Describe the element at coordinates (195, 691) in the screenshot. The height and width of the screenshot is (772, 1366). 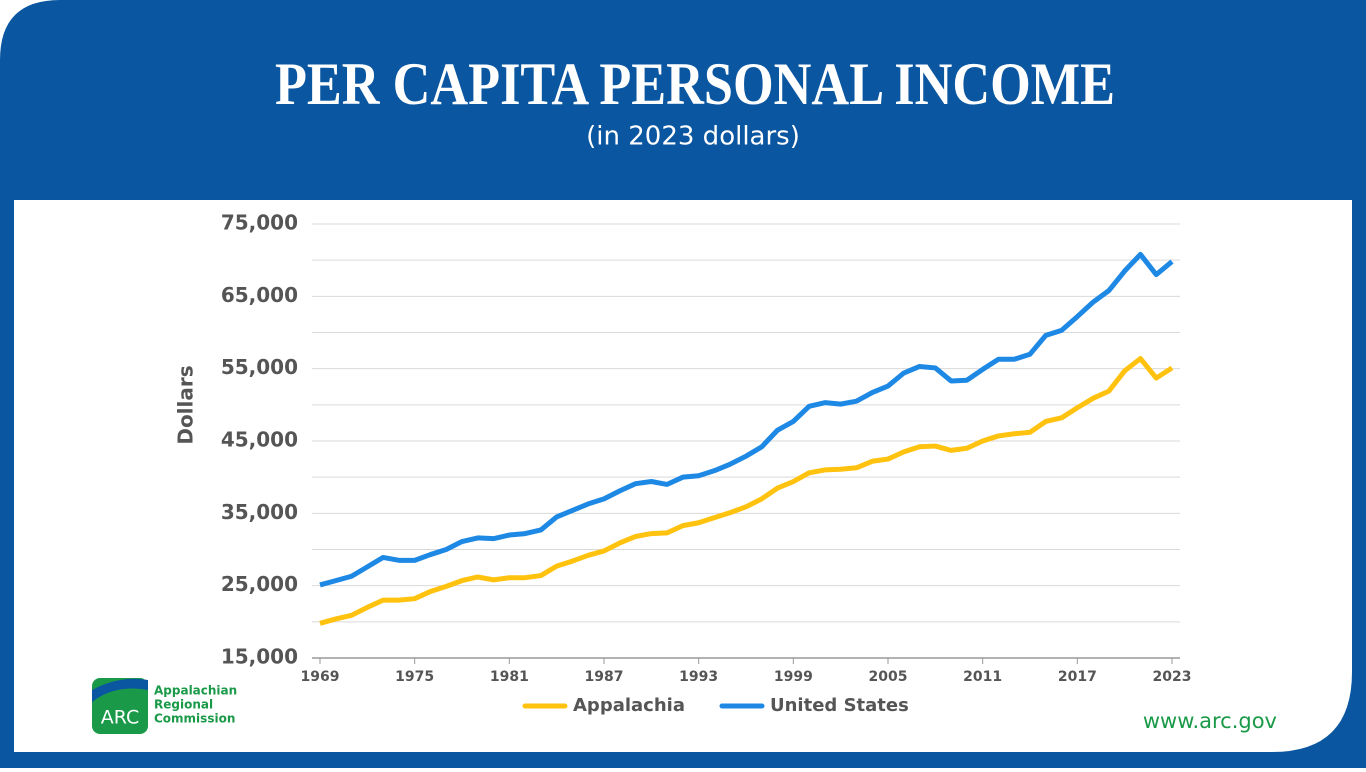
I see `logo-text: Appalachian` at that location.